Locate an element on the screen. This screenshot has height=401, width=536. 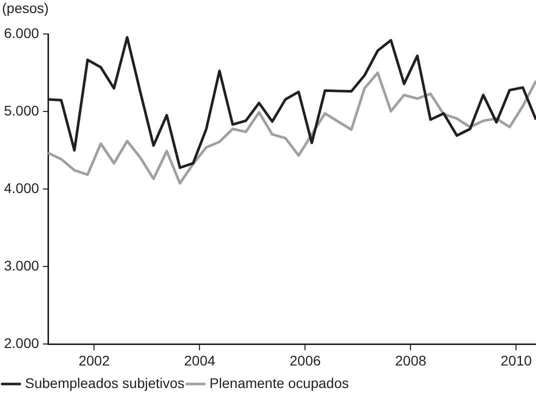
y-tick-label: 4.000 is located at coordinates (22, 188).